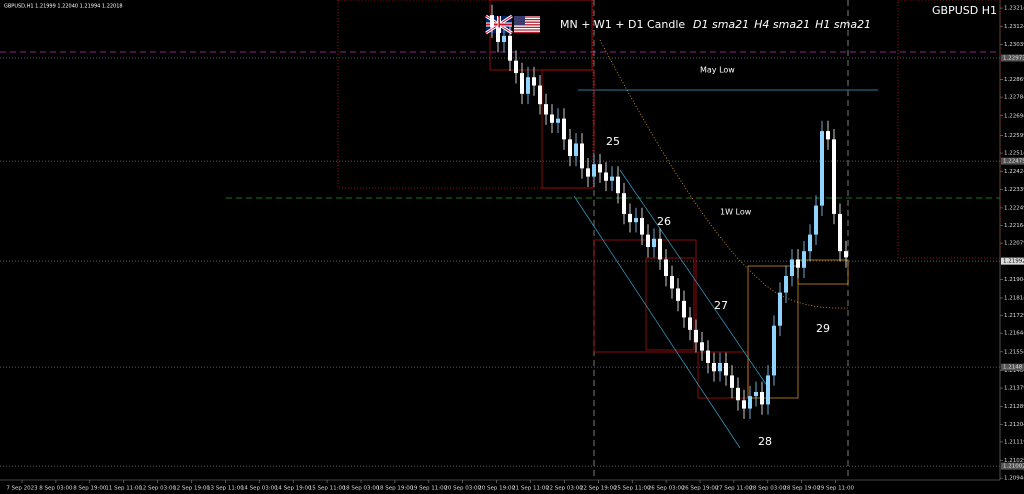 The width and height of the screenshot is (1024, 494). What do you see at coordinates (1014, 45) in the screenshot?
I see `y-tick-label: 1.23039` at bounding box center [1014, 45].